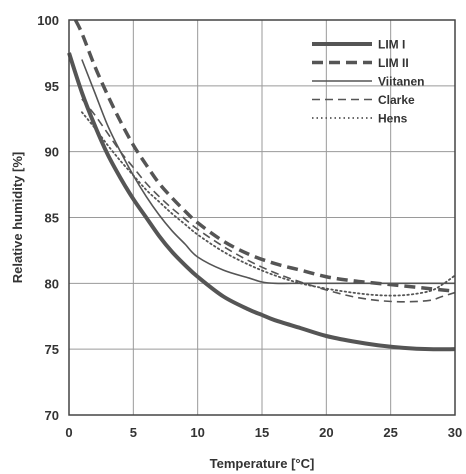  Describe the element at coordinates (390, 432) in the screenshot. I see `x-tick-label: 25` at that location.